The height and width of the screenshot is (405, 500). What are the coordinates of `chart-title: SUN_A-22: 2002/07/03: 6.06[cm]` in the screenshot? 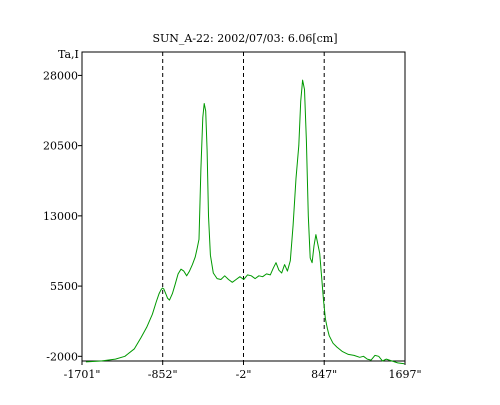 It's located at (244, 38).